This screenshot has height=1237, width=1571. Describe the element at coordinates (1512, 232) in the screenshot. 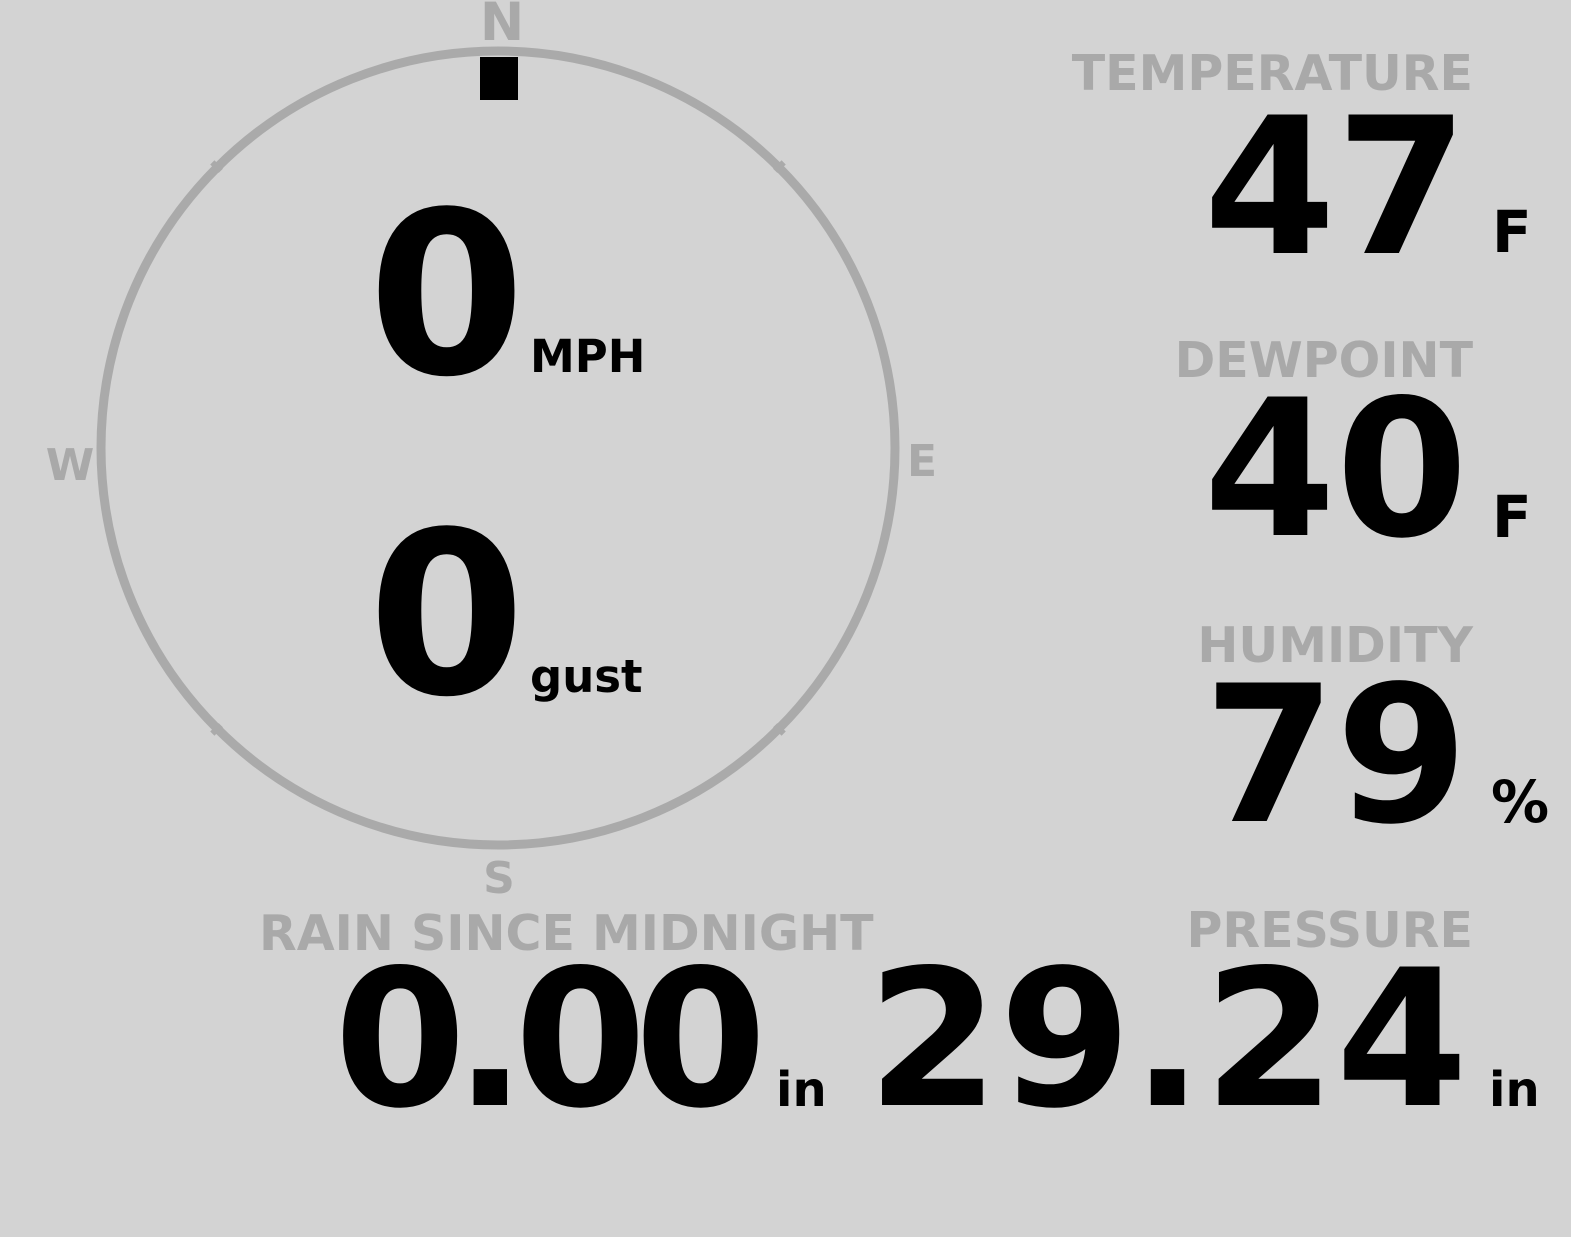

I see `temperature-unit: F` at that location.